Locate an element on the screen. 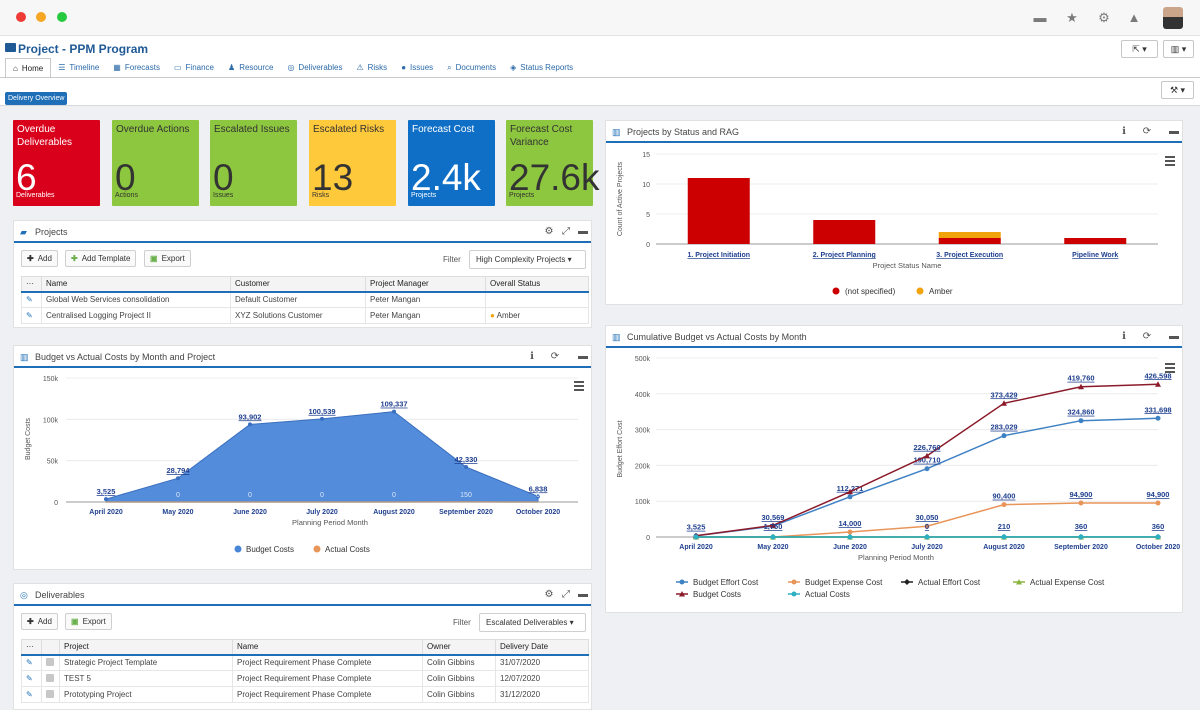 The height and width of the screenshot is (710, 1200). add-template-button: ✚ Add Template is located at coordinates (101, 258).